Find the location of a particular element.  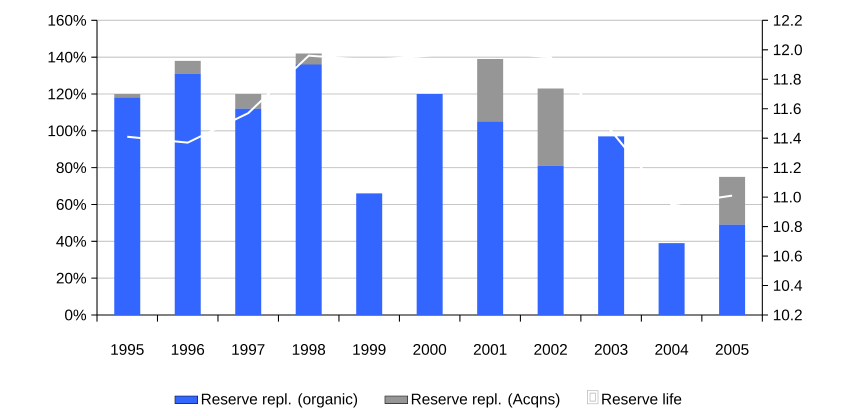

x-tick-label: 1996 is located at coordinates (188, 349).